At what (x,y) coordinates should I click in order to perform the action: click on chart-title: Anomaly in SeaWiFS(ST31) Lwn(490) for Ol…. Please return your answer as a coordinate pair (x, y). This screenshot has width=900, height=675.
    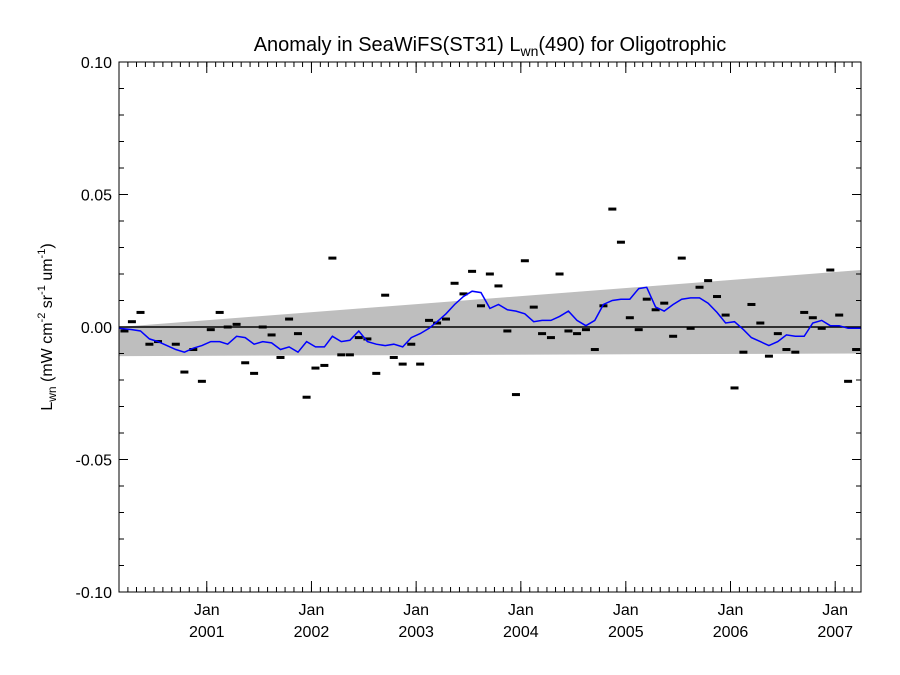
    Looking at the image, I should click on (490, 46).